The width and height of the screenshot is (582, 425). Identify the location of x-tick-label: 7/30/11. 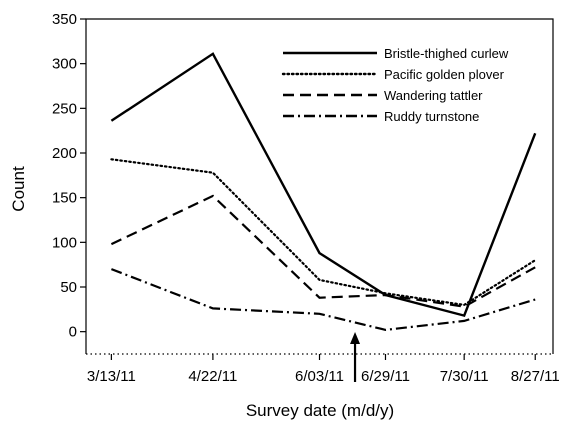
(464, 376).